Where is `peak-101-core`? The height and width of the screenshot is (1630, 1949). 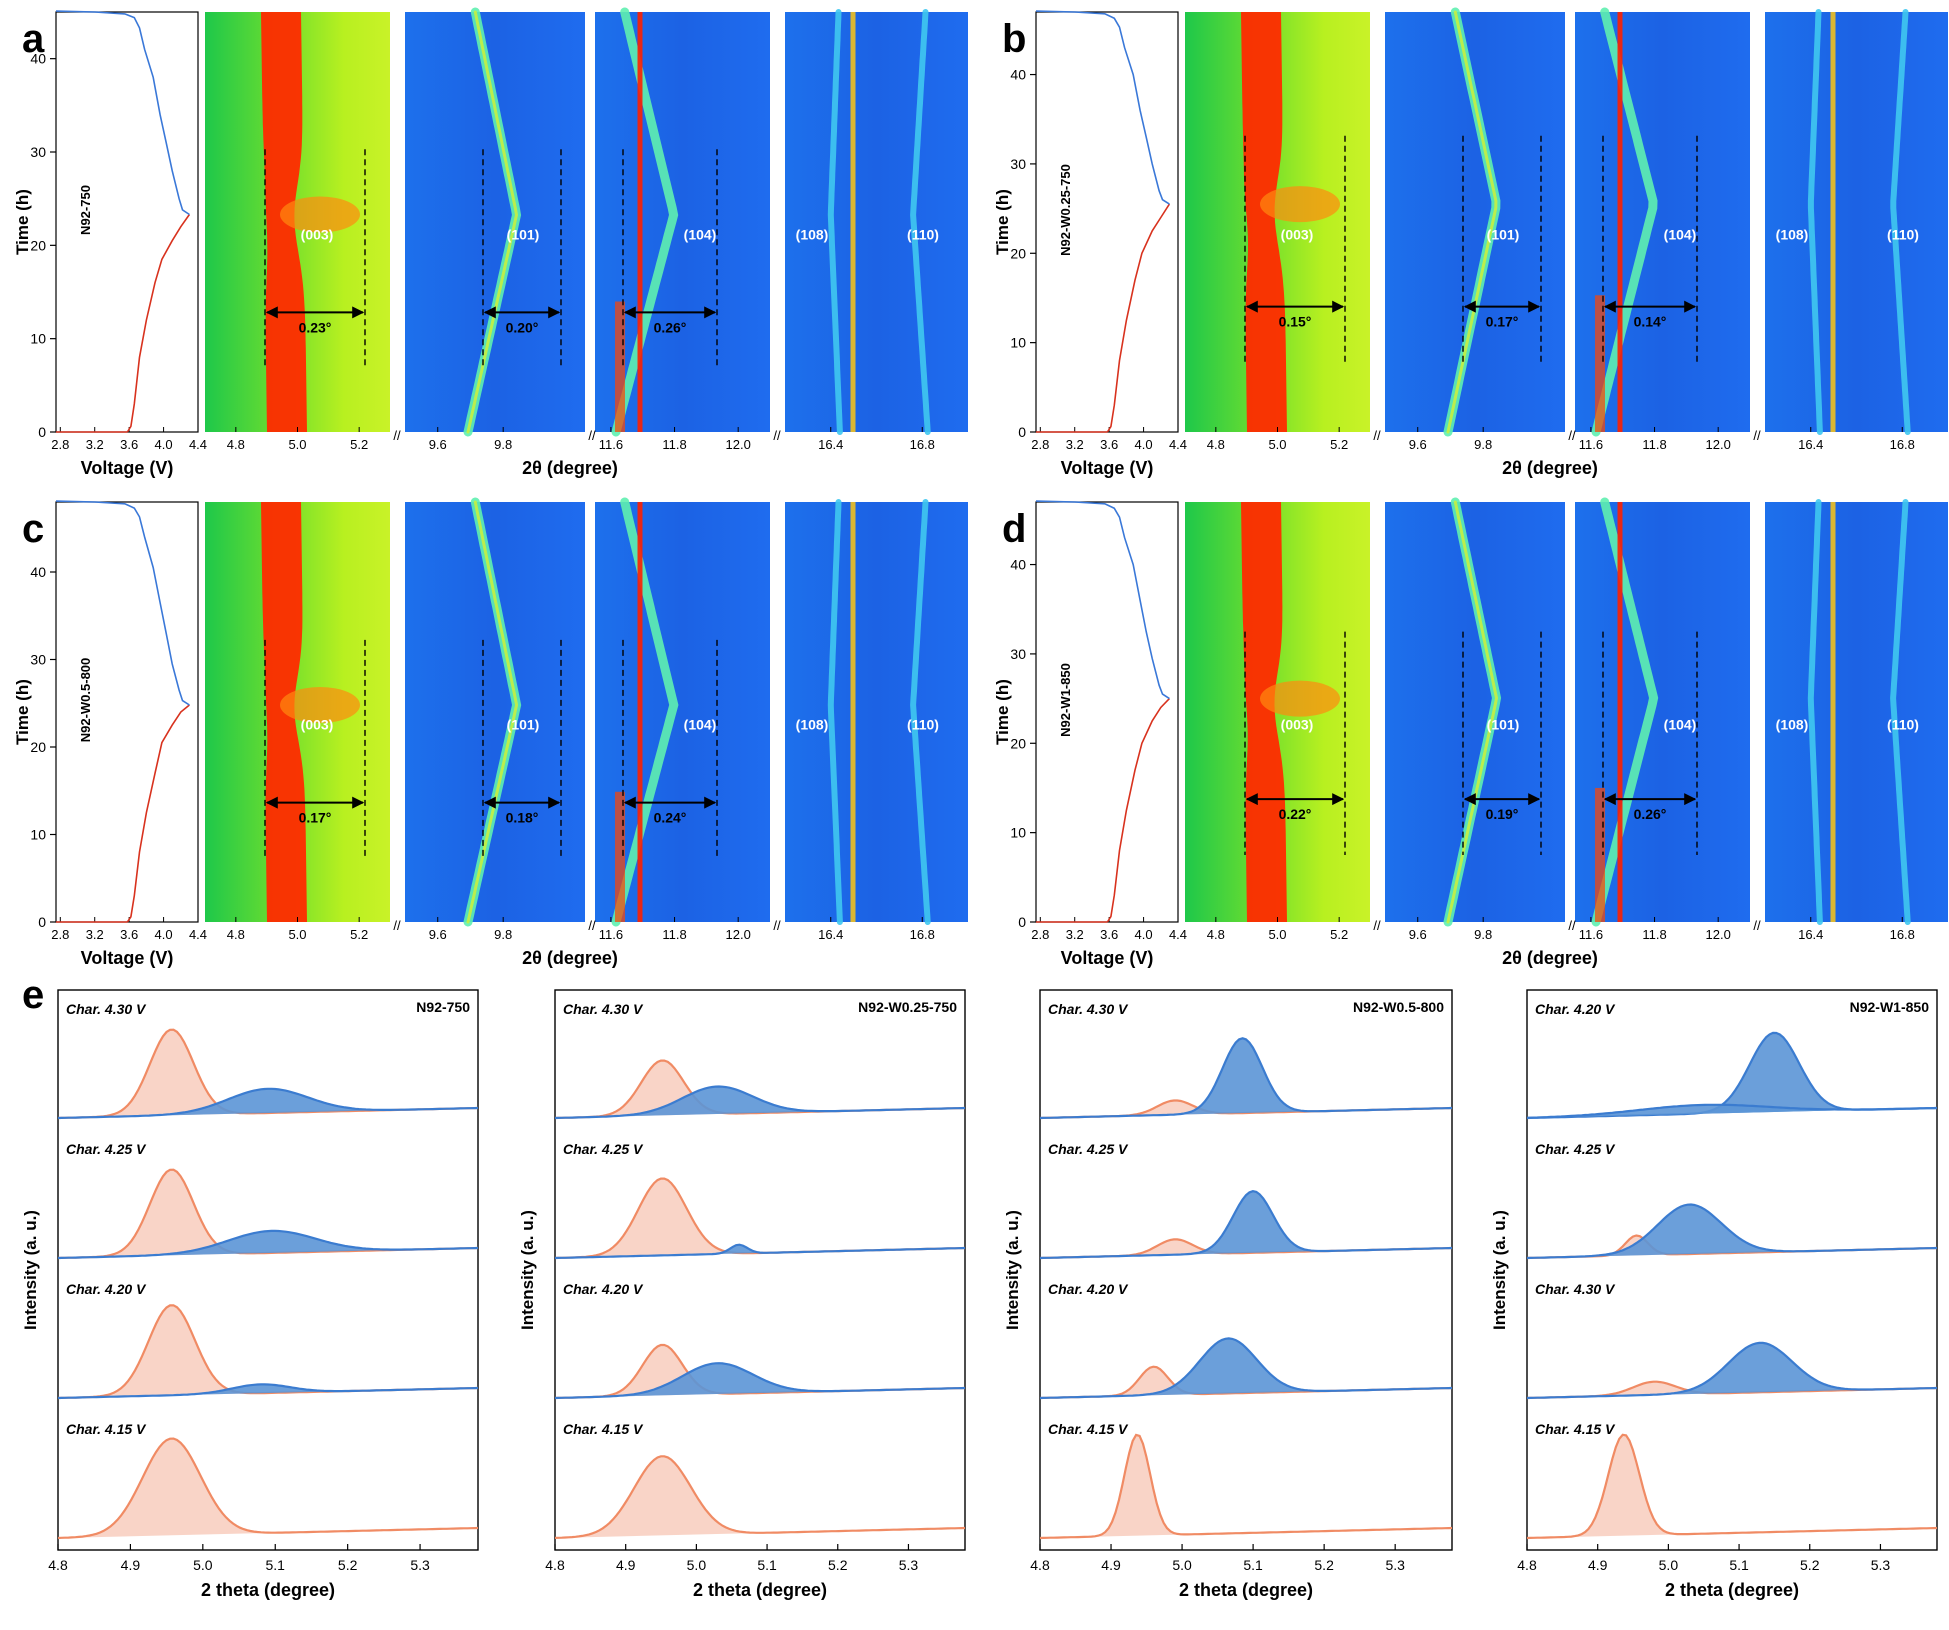
peak-101-core is located at coordinates (492, 712).